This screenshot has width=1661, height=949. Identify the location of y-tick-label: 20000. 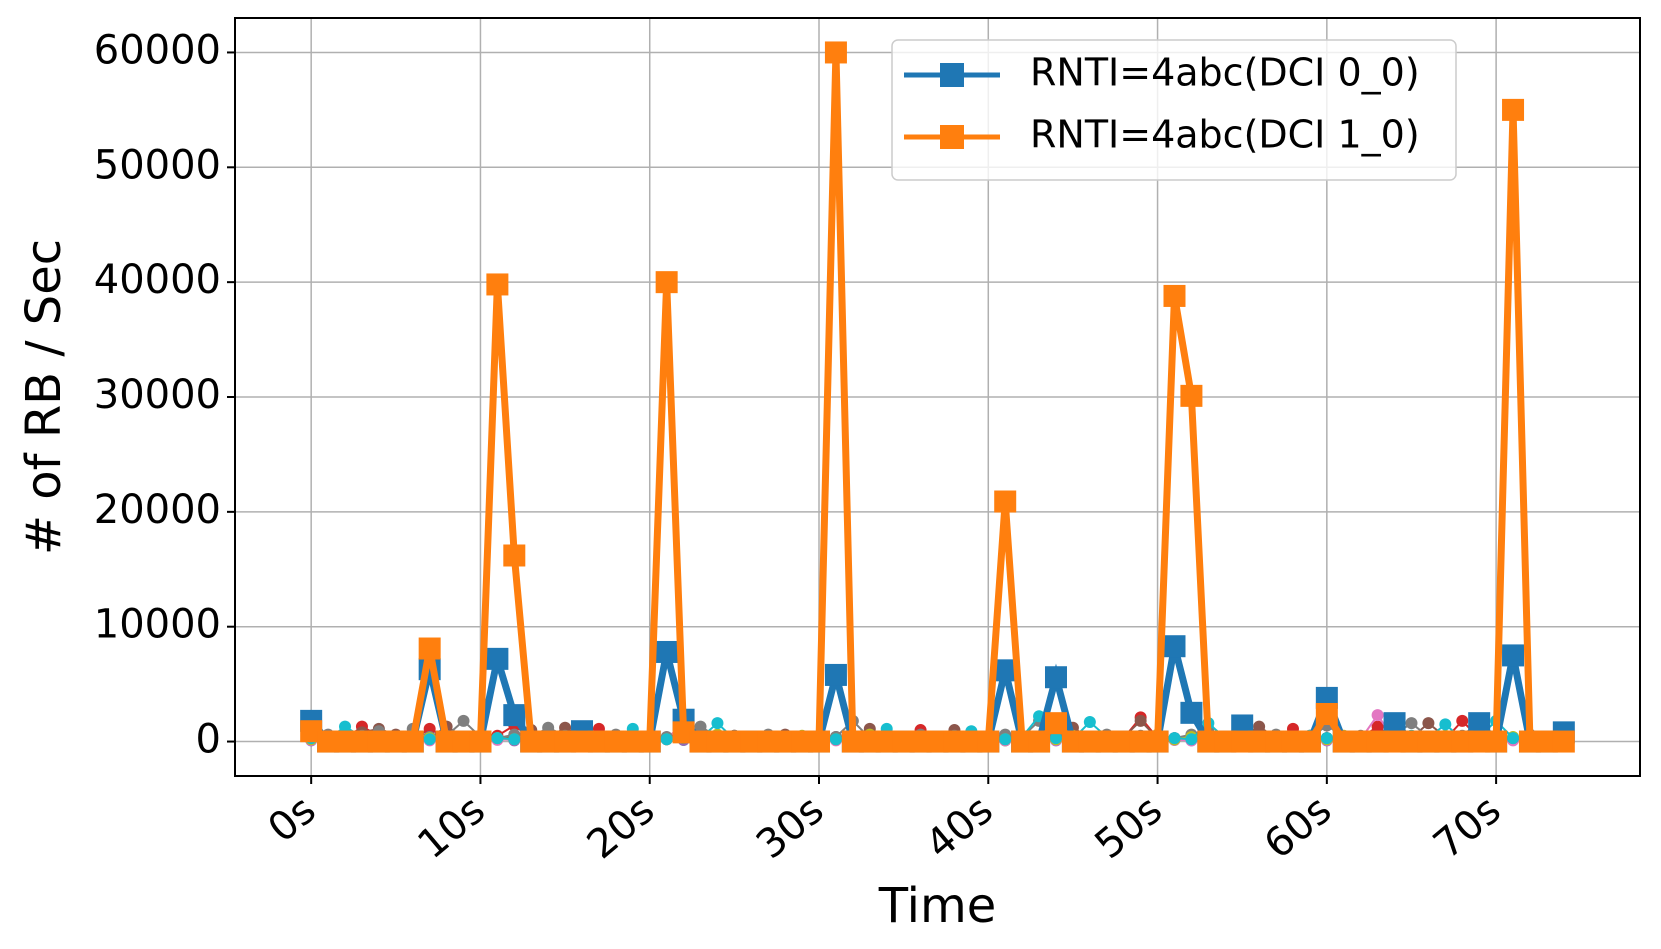
(157, 510).